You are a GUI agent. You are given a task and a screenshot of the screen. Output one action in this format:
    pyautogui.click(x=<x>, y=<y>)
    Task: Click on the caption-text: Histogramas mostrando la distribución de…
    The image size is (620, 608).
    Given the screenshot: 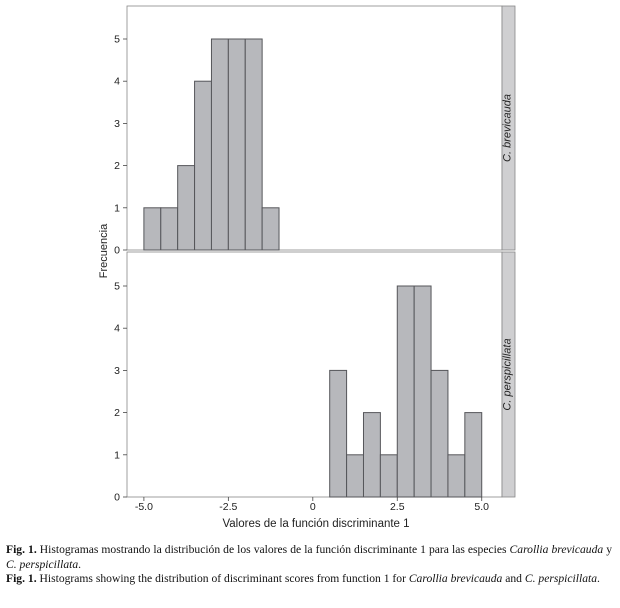 What is the action you would take?
    pyautogui.click(x=273, y=549)
    